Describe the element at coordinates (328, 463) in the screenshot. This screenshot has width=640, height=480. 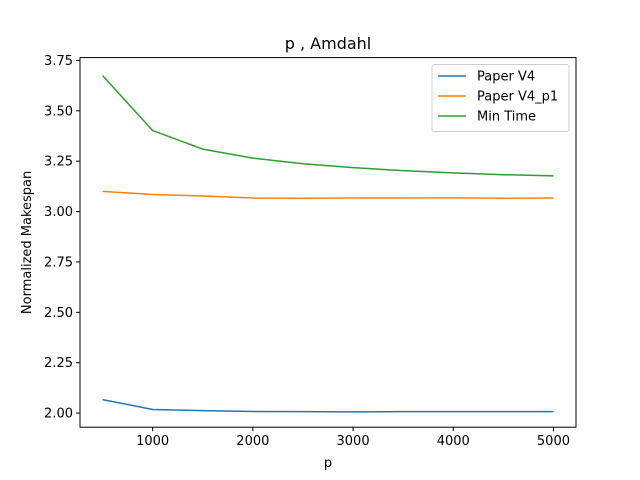
I see `x-axis-title: p` at that location.